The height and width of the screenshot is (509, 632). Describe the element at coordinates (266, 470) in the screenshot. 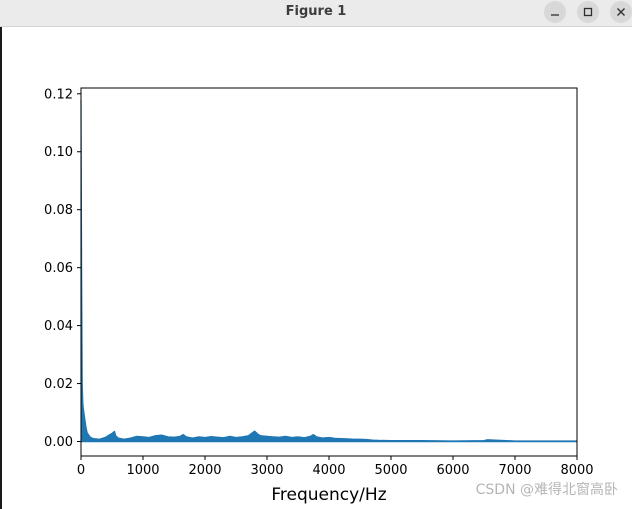

I see `x-tick-label-3: 3000` at that location.